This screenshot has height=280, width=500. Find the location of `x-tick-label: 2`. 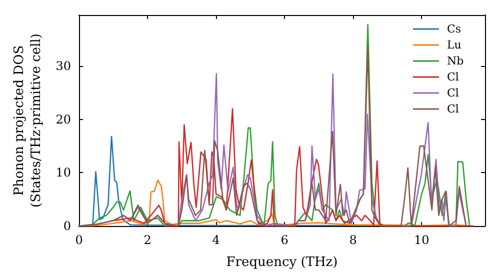

x-tick-label: 2 is located at coordinates (148, 240).